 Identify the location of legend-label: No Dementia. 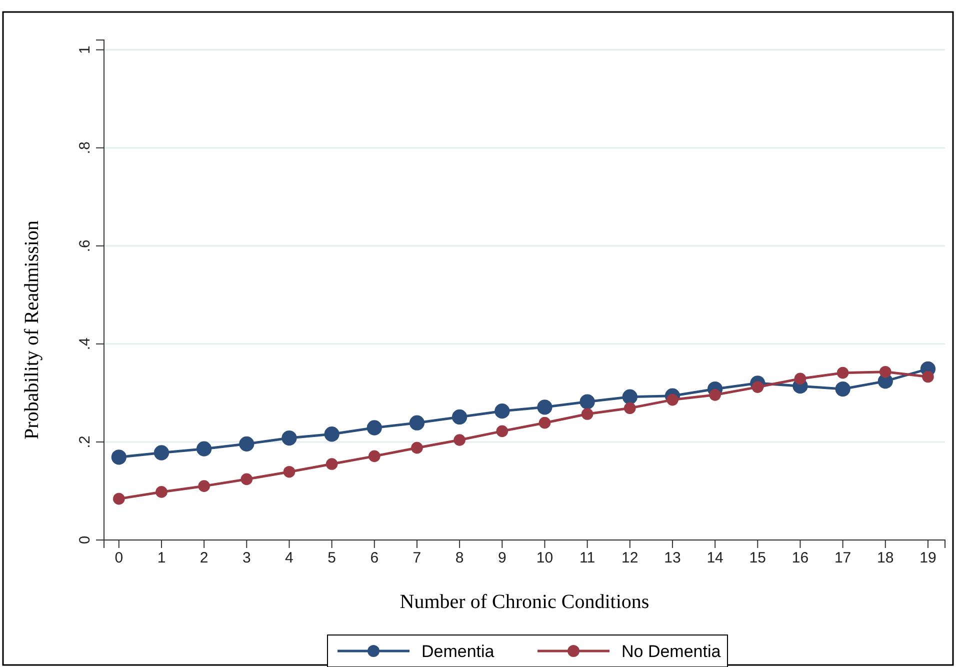
(672, 651).